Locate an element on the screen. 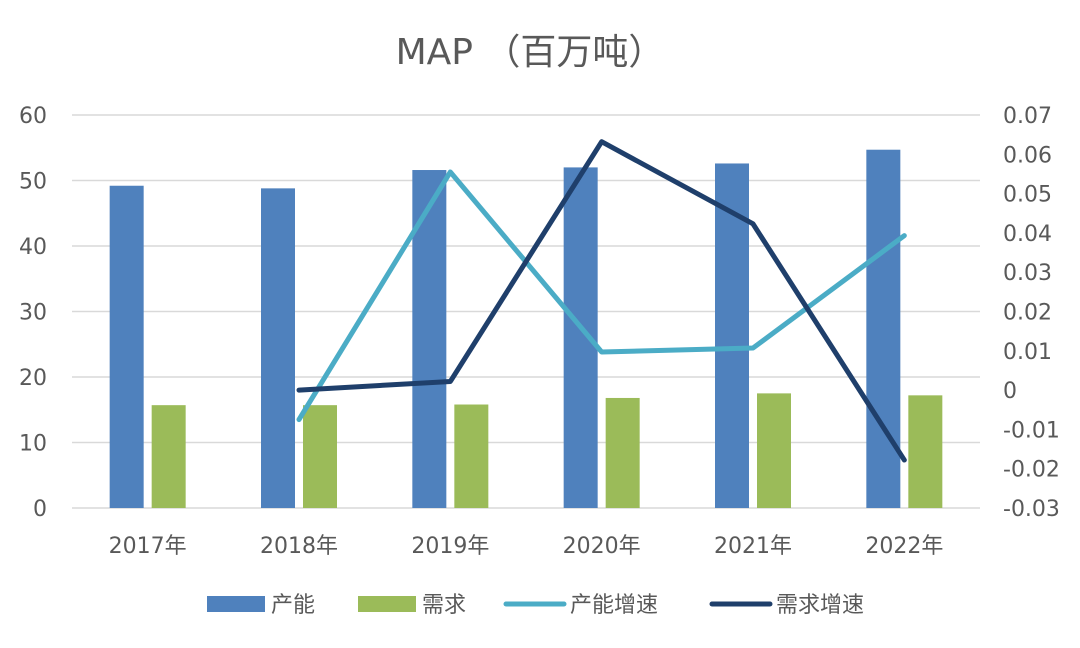  right-tick-label: 0.01 is located at coordinates (1027, 352).